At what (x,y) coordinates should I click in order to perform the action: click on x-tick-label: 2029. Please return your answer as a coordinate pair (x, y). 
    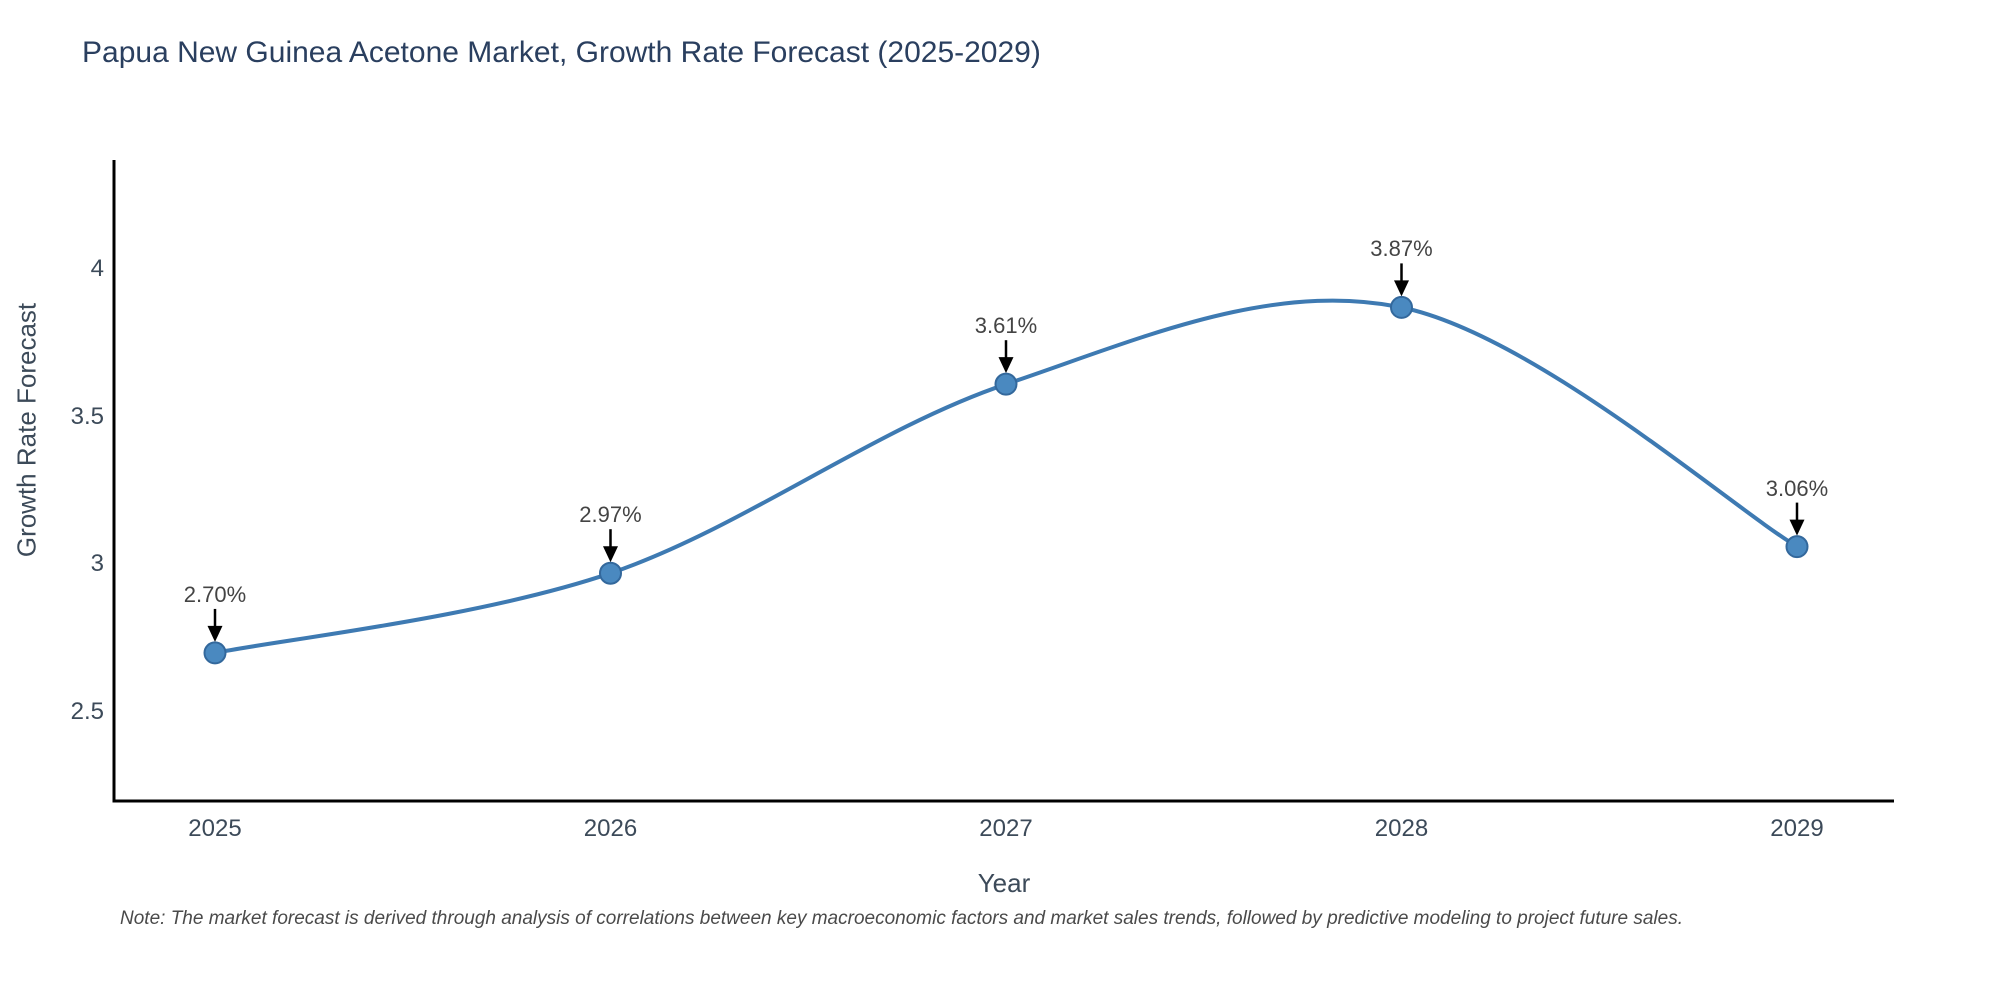
    Looking at the image, I should click on (1797, 828).